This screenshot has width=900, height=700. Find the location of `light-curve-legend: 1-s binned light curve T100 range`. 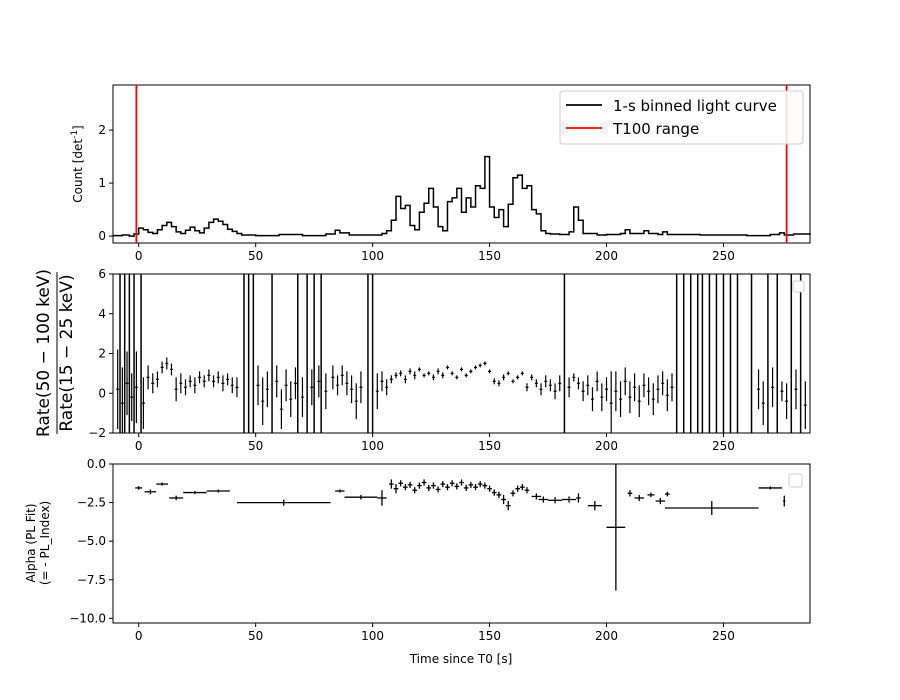

light-curve-legend: 1-s binned light curve T100 range is located at coordinates (681, 117).